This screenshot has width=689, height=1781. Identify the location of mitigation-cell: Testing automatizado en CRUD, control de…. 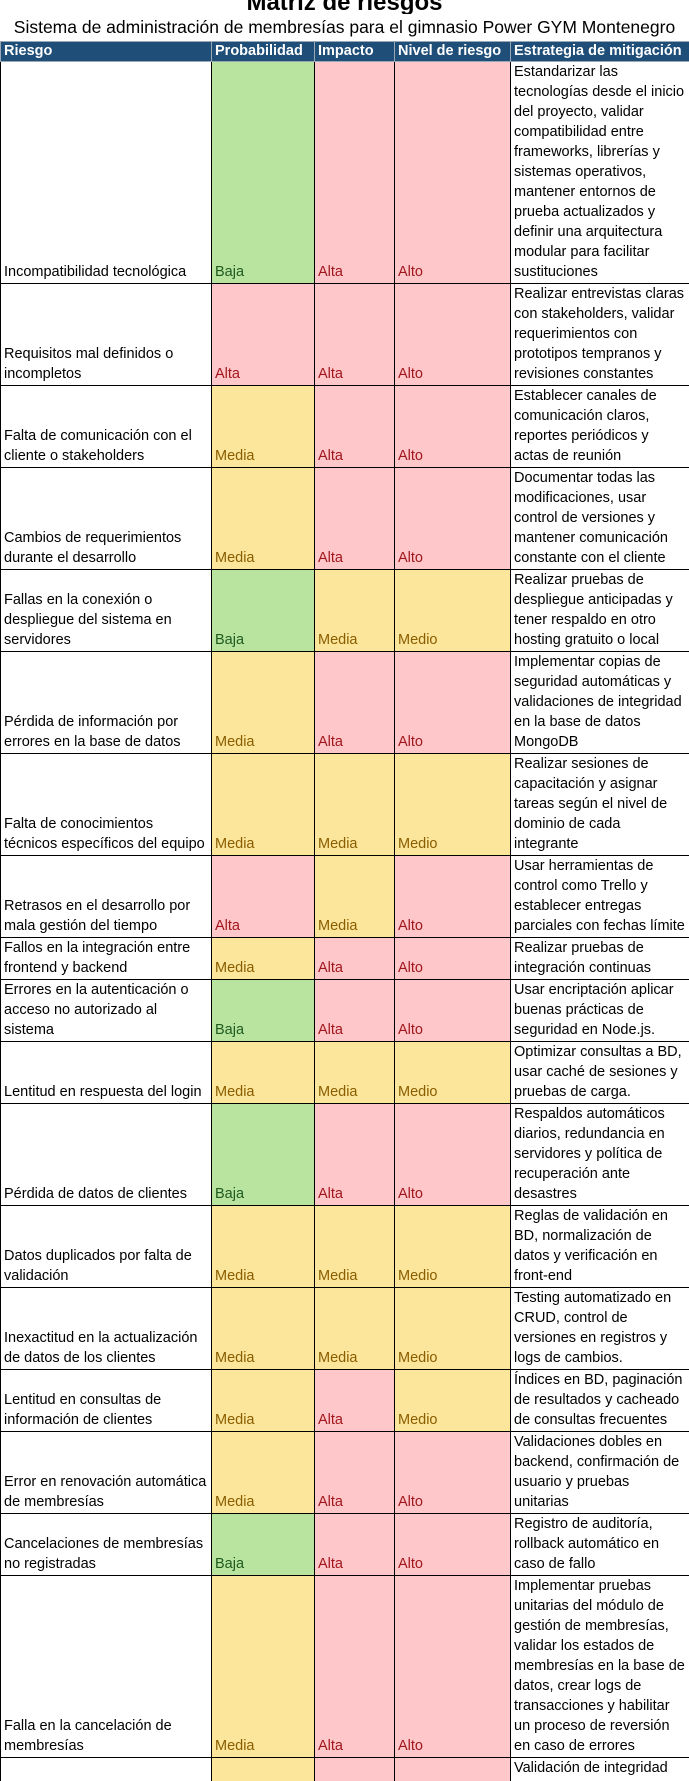
(599, 1328).